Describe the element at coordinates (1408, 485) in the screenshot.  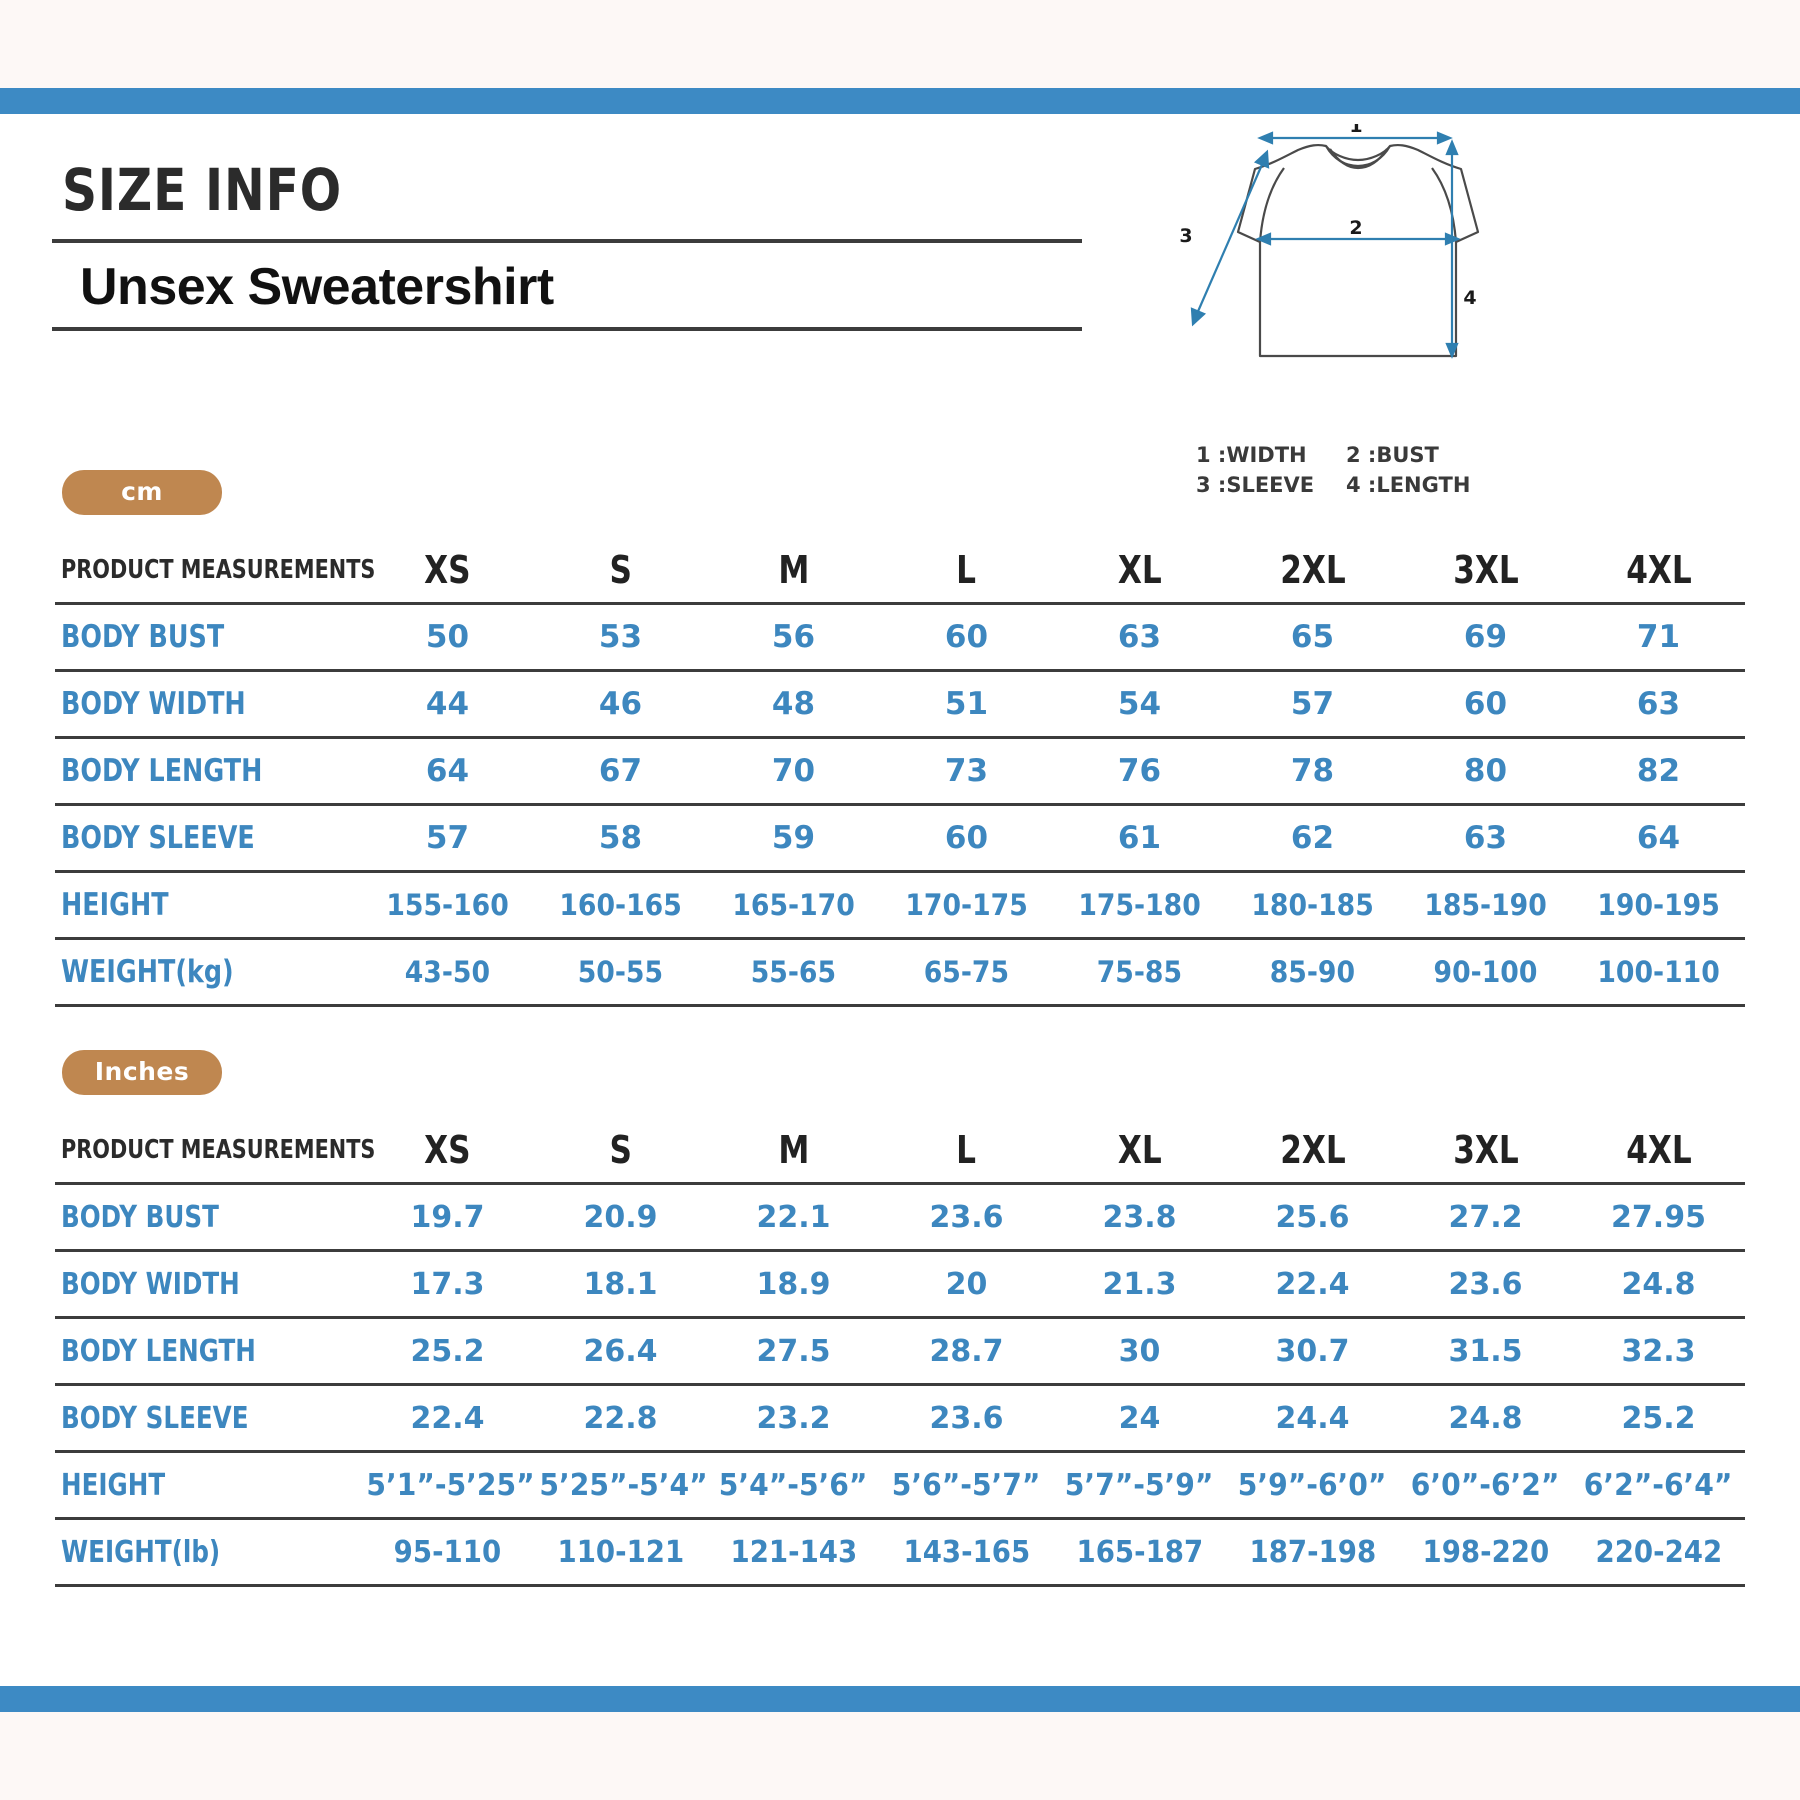
I see `legend-length: 4 :LENGTH` at that location.